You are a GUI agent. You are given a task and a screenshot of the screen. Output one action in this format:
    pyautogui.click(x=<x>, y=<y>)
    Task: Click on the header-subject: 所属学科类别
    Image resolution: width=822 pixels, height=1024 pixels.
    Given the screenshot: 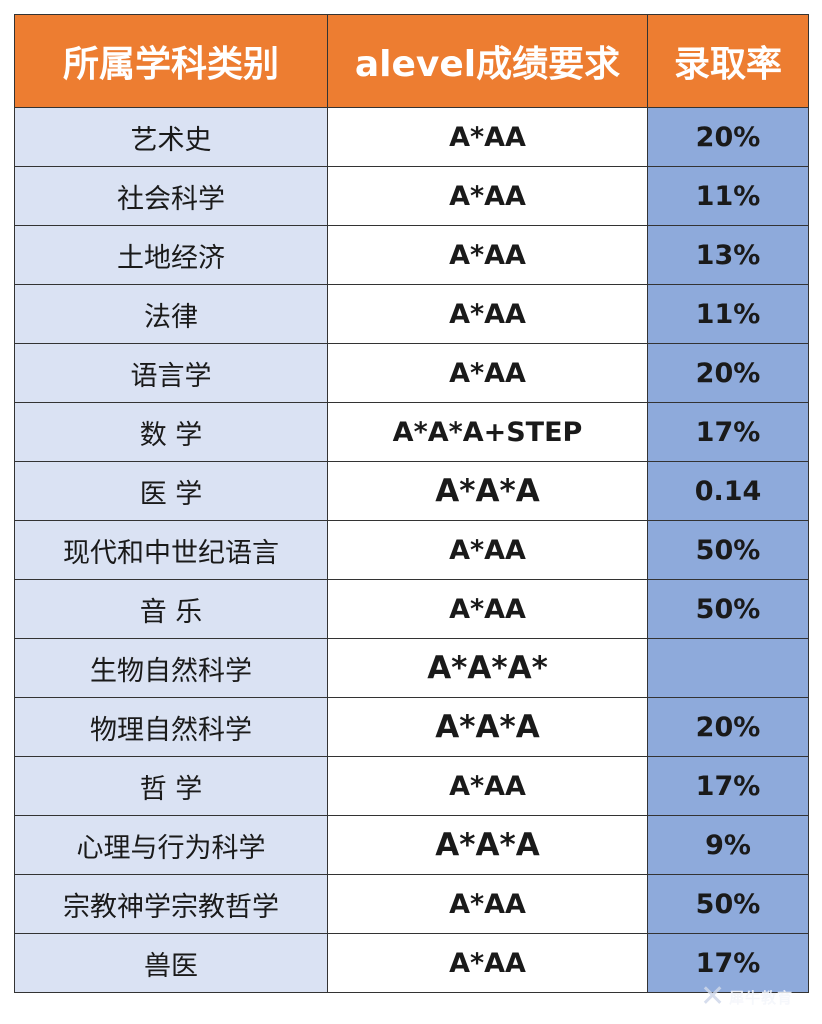 What is the action you would take?
    pyautogui.click(x=171, y=61)
    